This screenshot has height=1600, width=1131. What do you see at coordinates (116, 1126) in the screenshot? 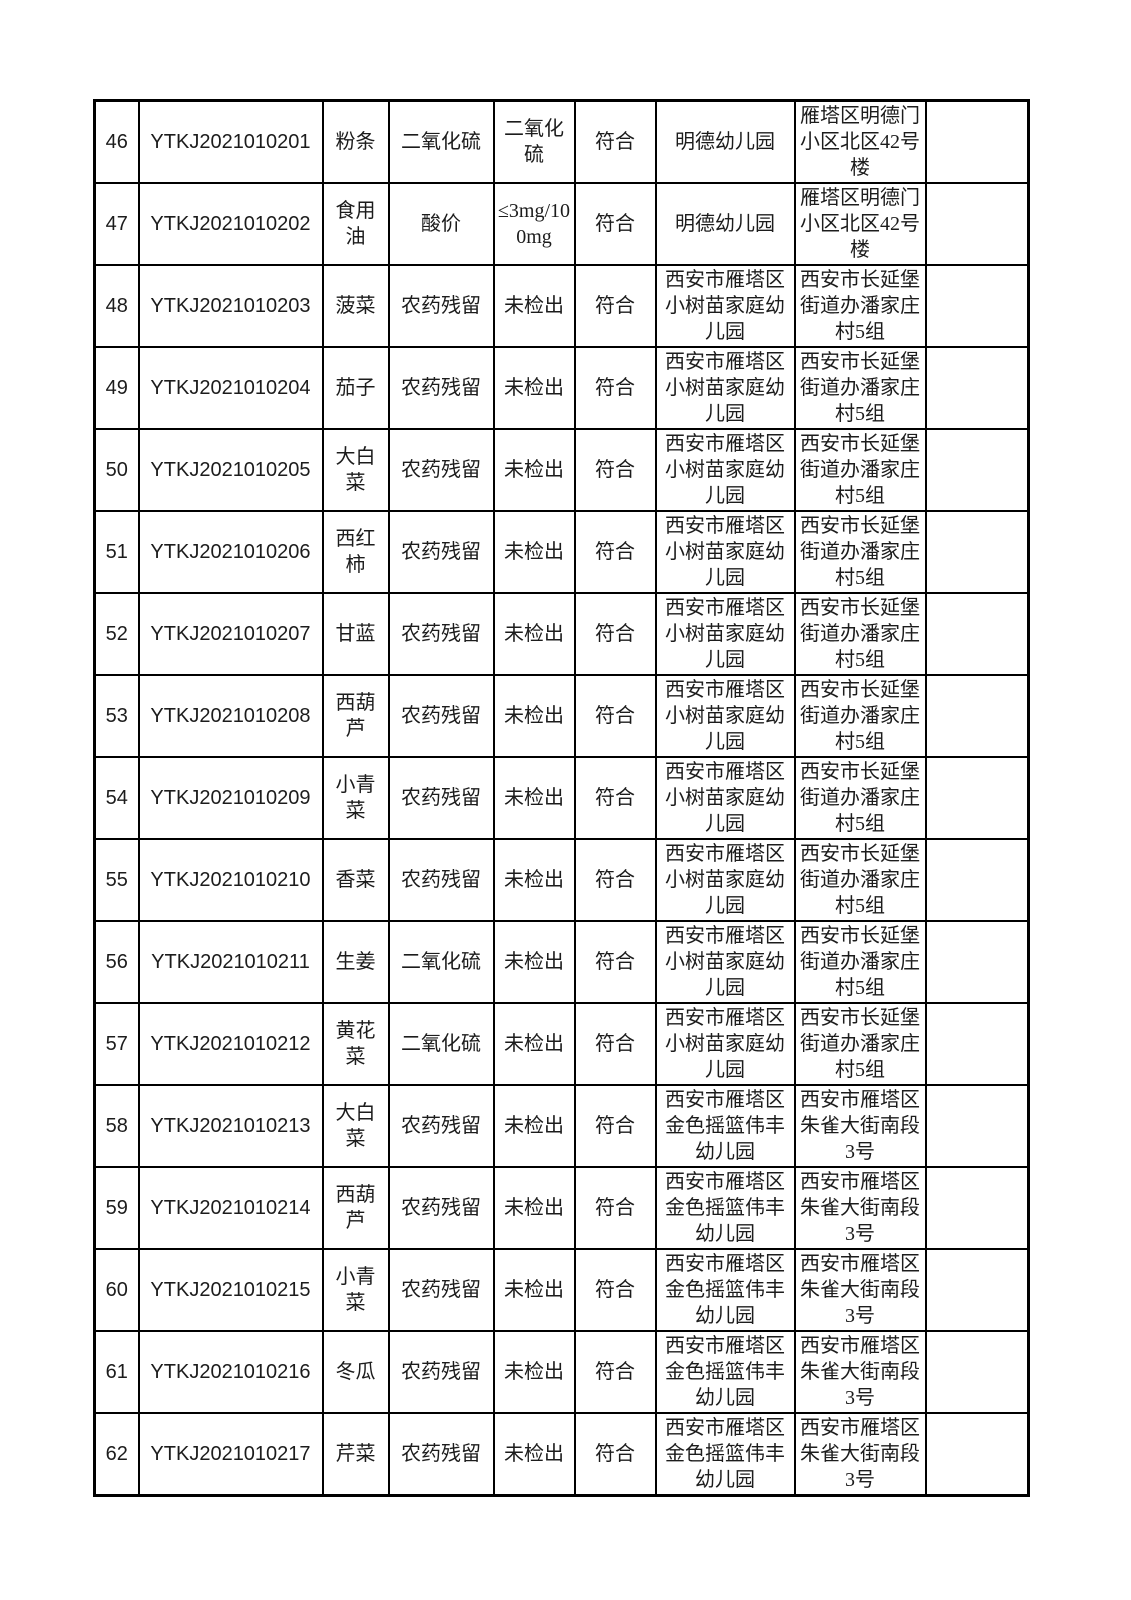
I see `cell-row-number: 58` at bounding box center [116, 1126].